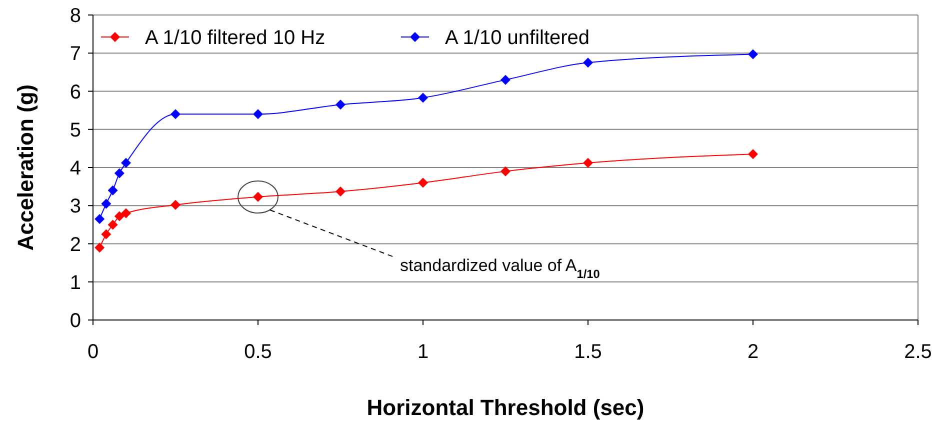 The height and width of the screenshot is (425, 936). Describe the element at coordinates (75, 283) in the screenshot. I see `y-tick-label: 1` at that location.